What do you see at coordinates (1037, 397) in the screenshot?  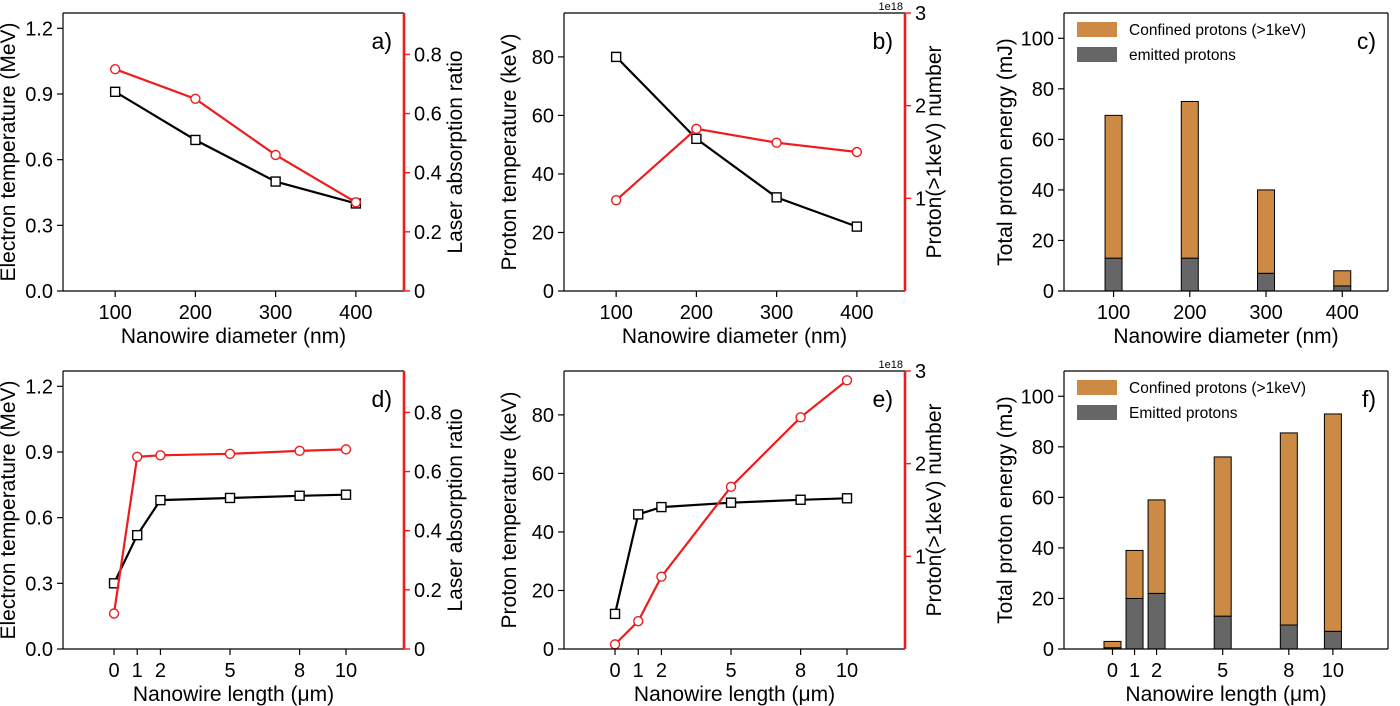 I see `y-tick-label: 100` at bounding box center [1037, 397].